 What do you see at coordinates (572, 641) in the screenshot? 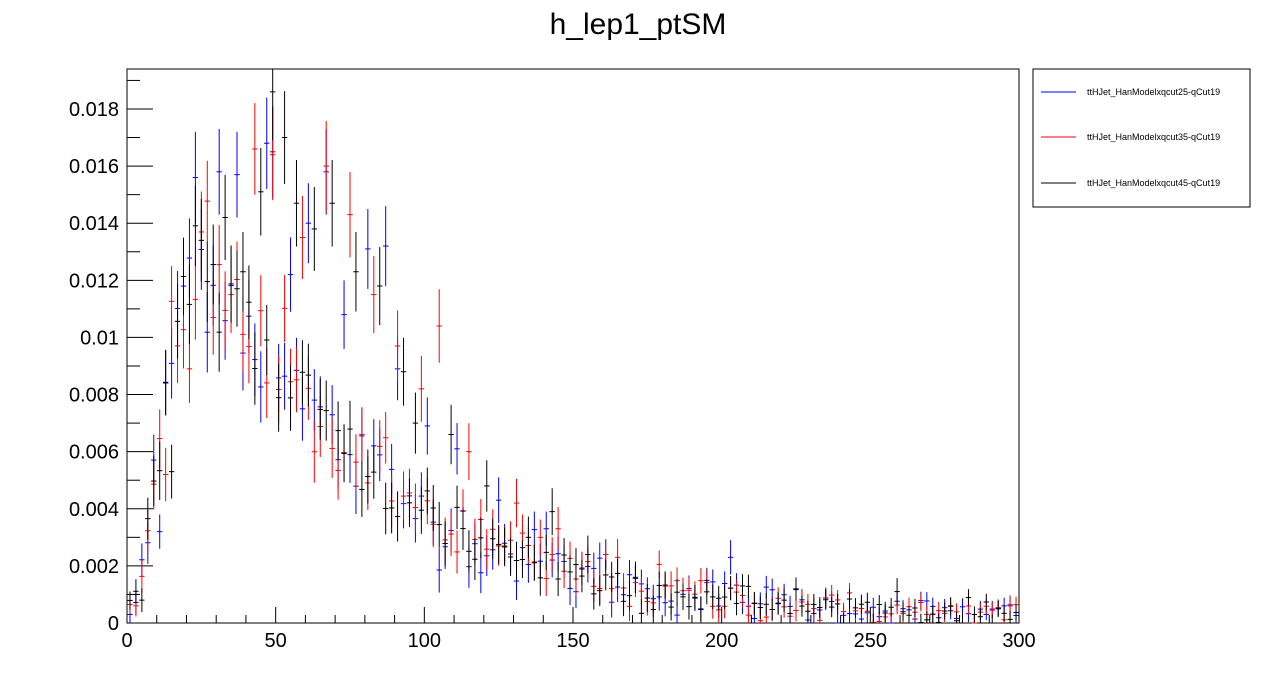
I see `x-tick-label: 150` at bounding box center [572, 641].